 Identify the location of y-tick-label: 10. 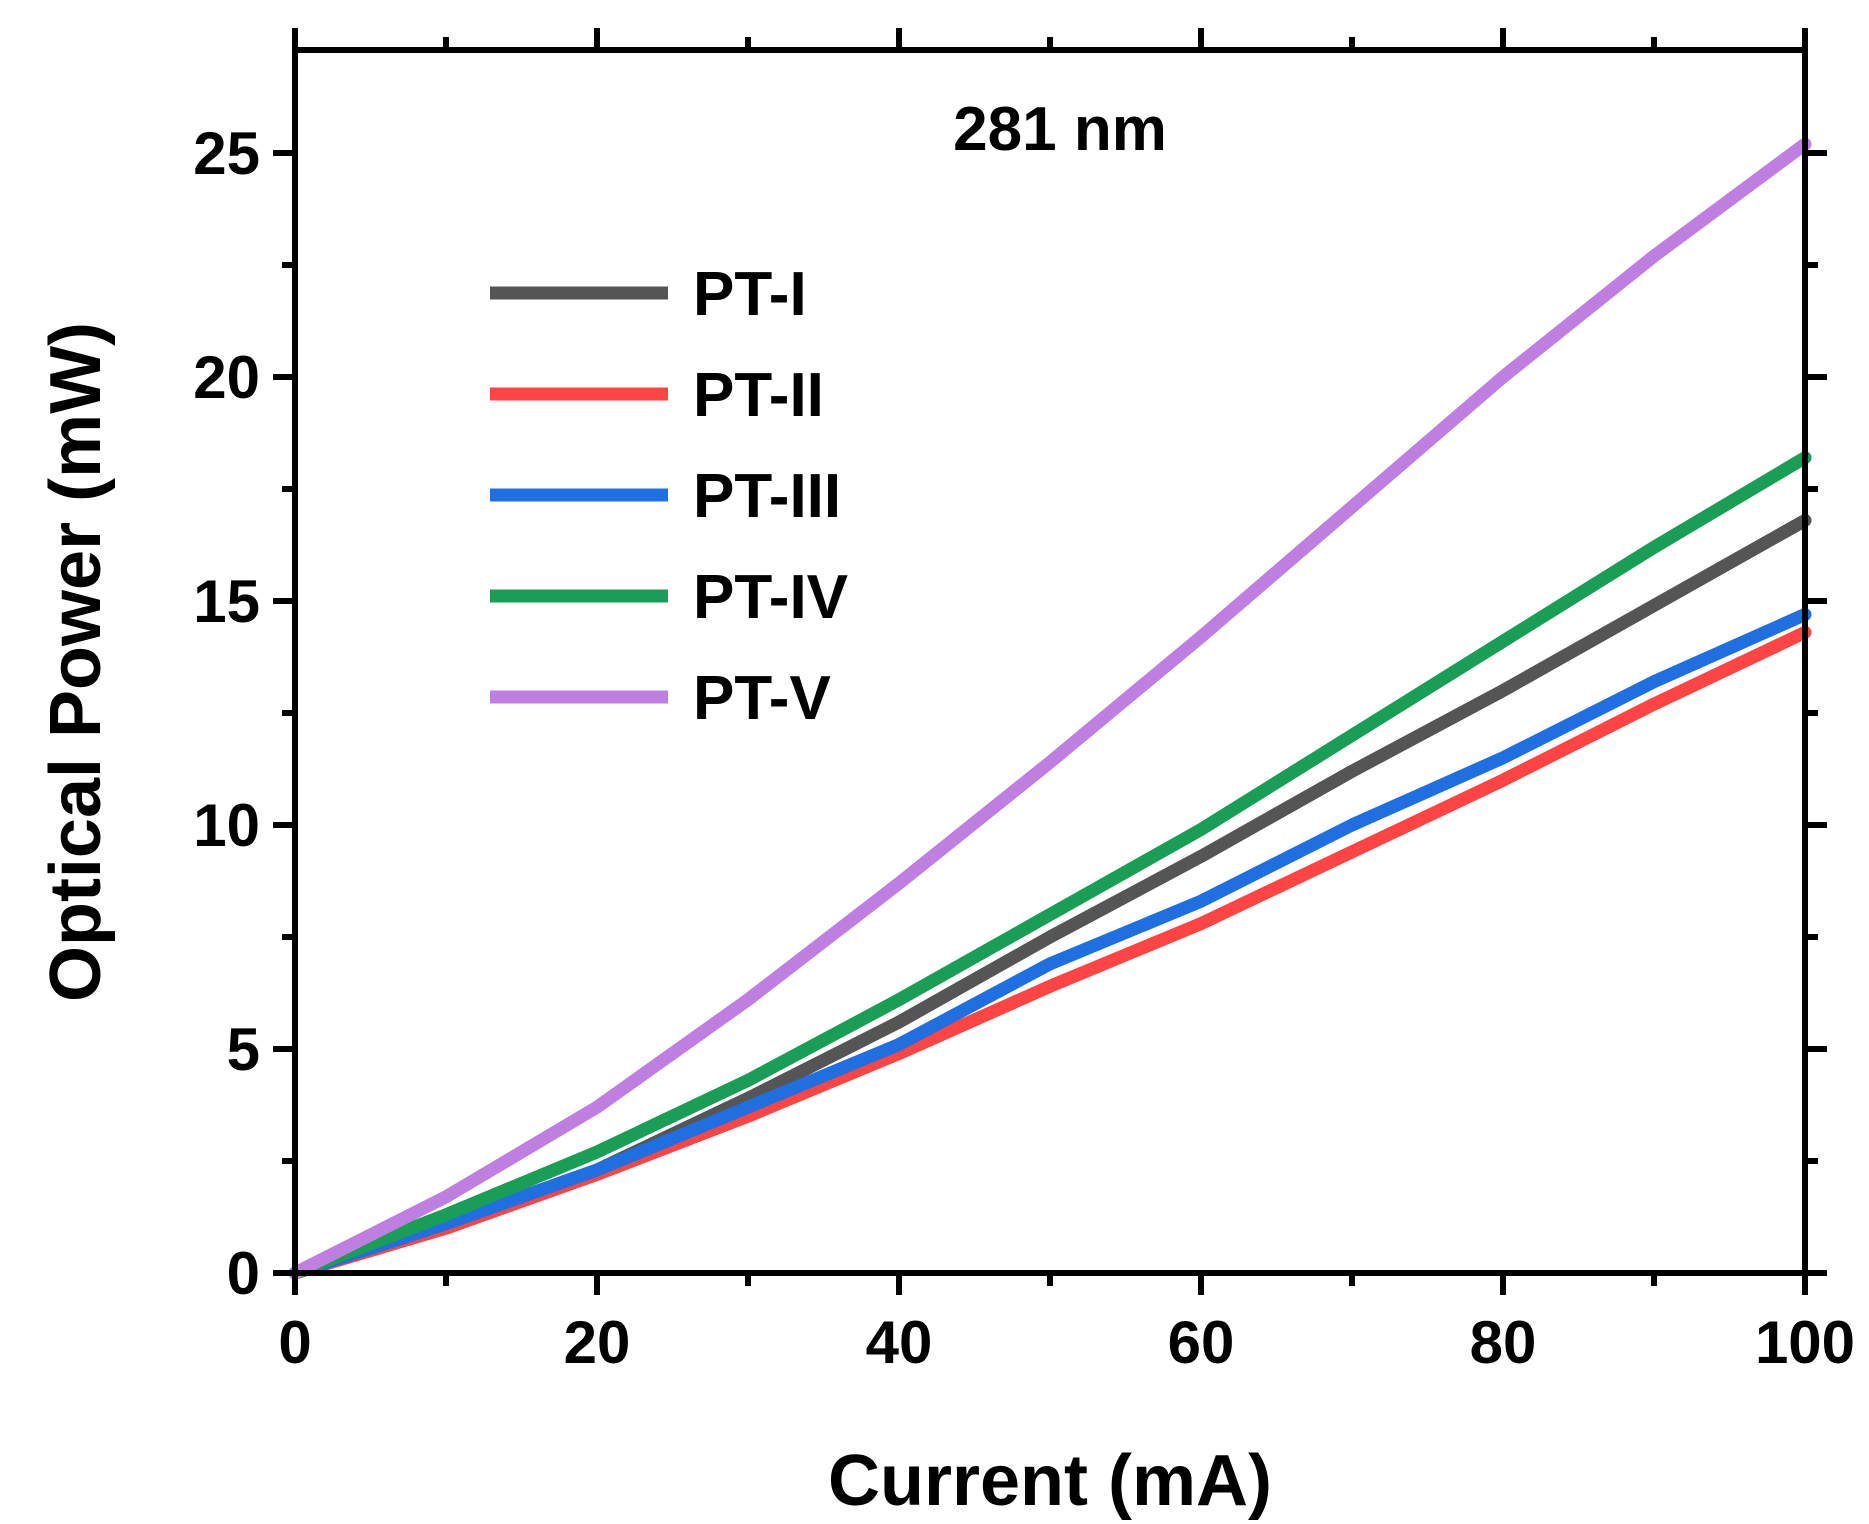
(226, 825).